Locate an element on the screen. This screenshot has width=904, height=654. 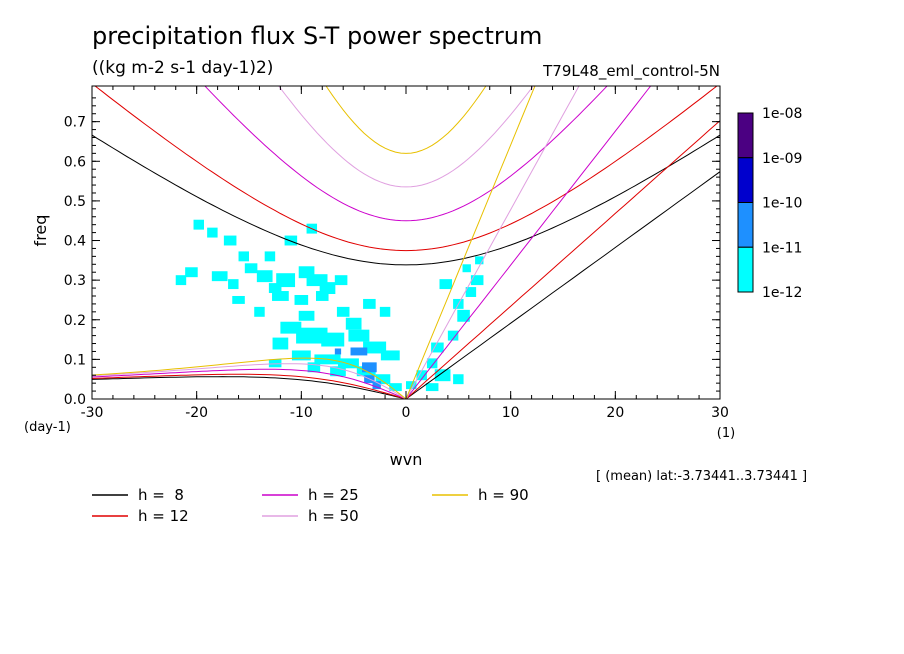
x-tick-label: 0 is located at coordinates (406, 413).